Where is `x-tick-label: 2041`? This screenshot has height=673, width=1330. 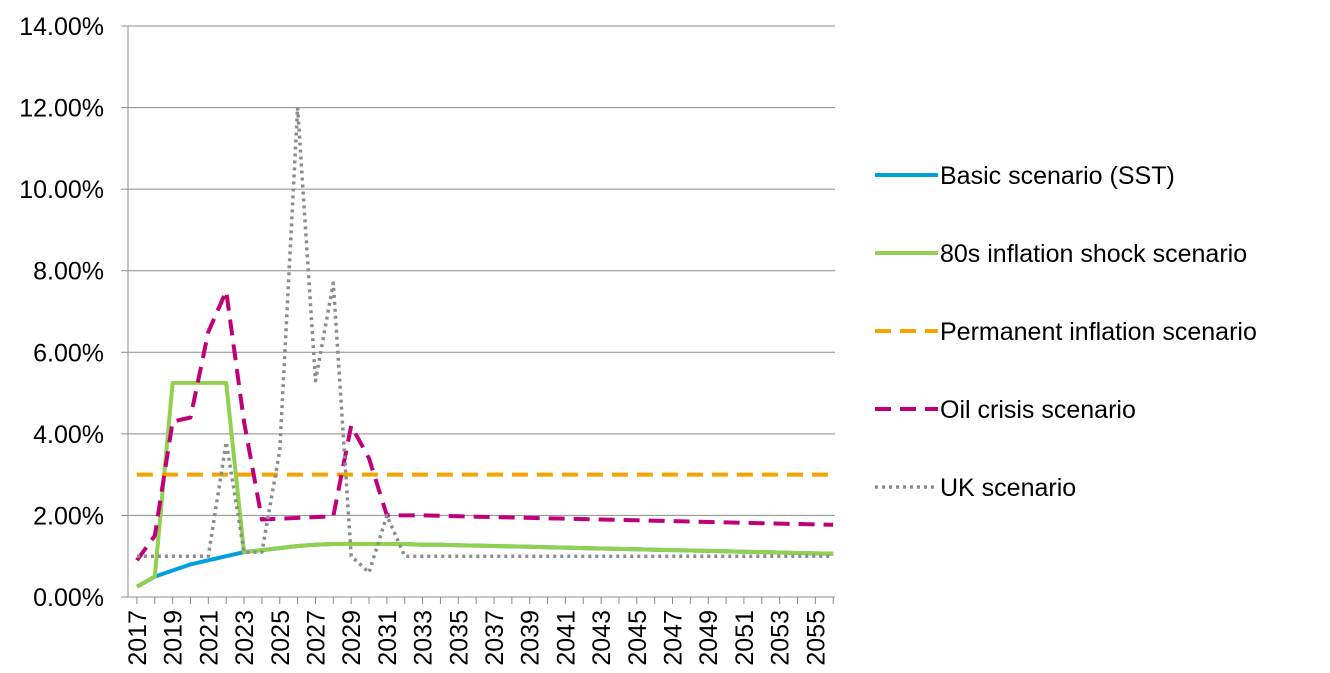 x-tick-label: 2041 is located at coordinates (566, 638).